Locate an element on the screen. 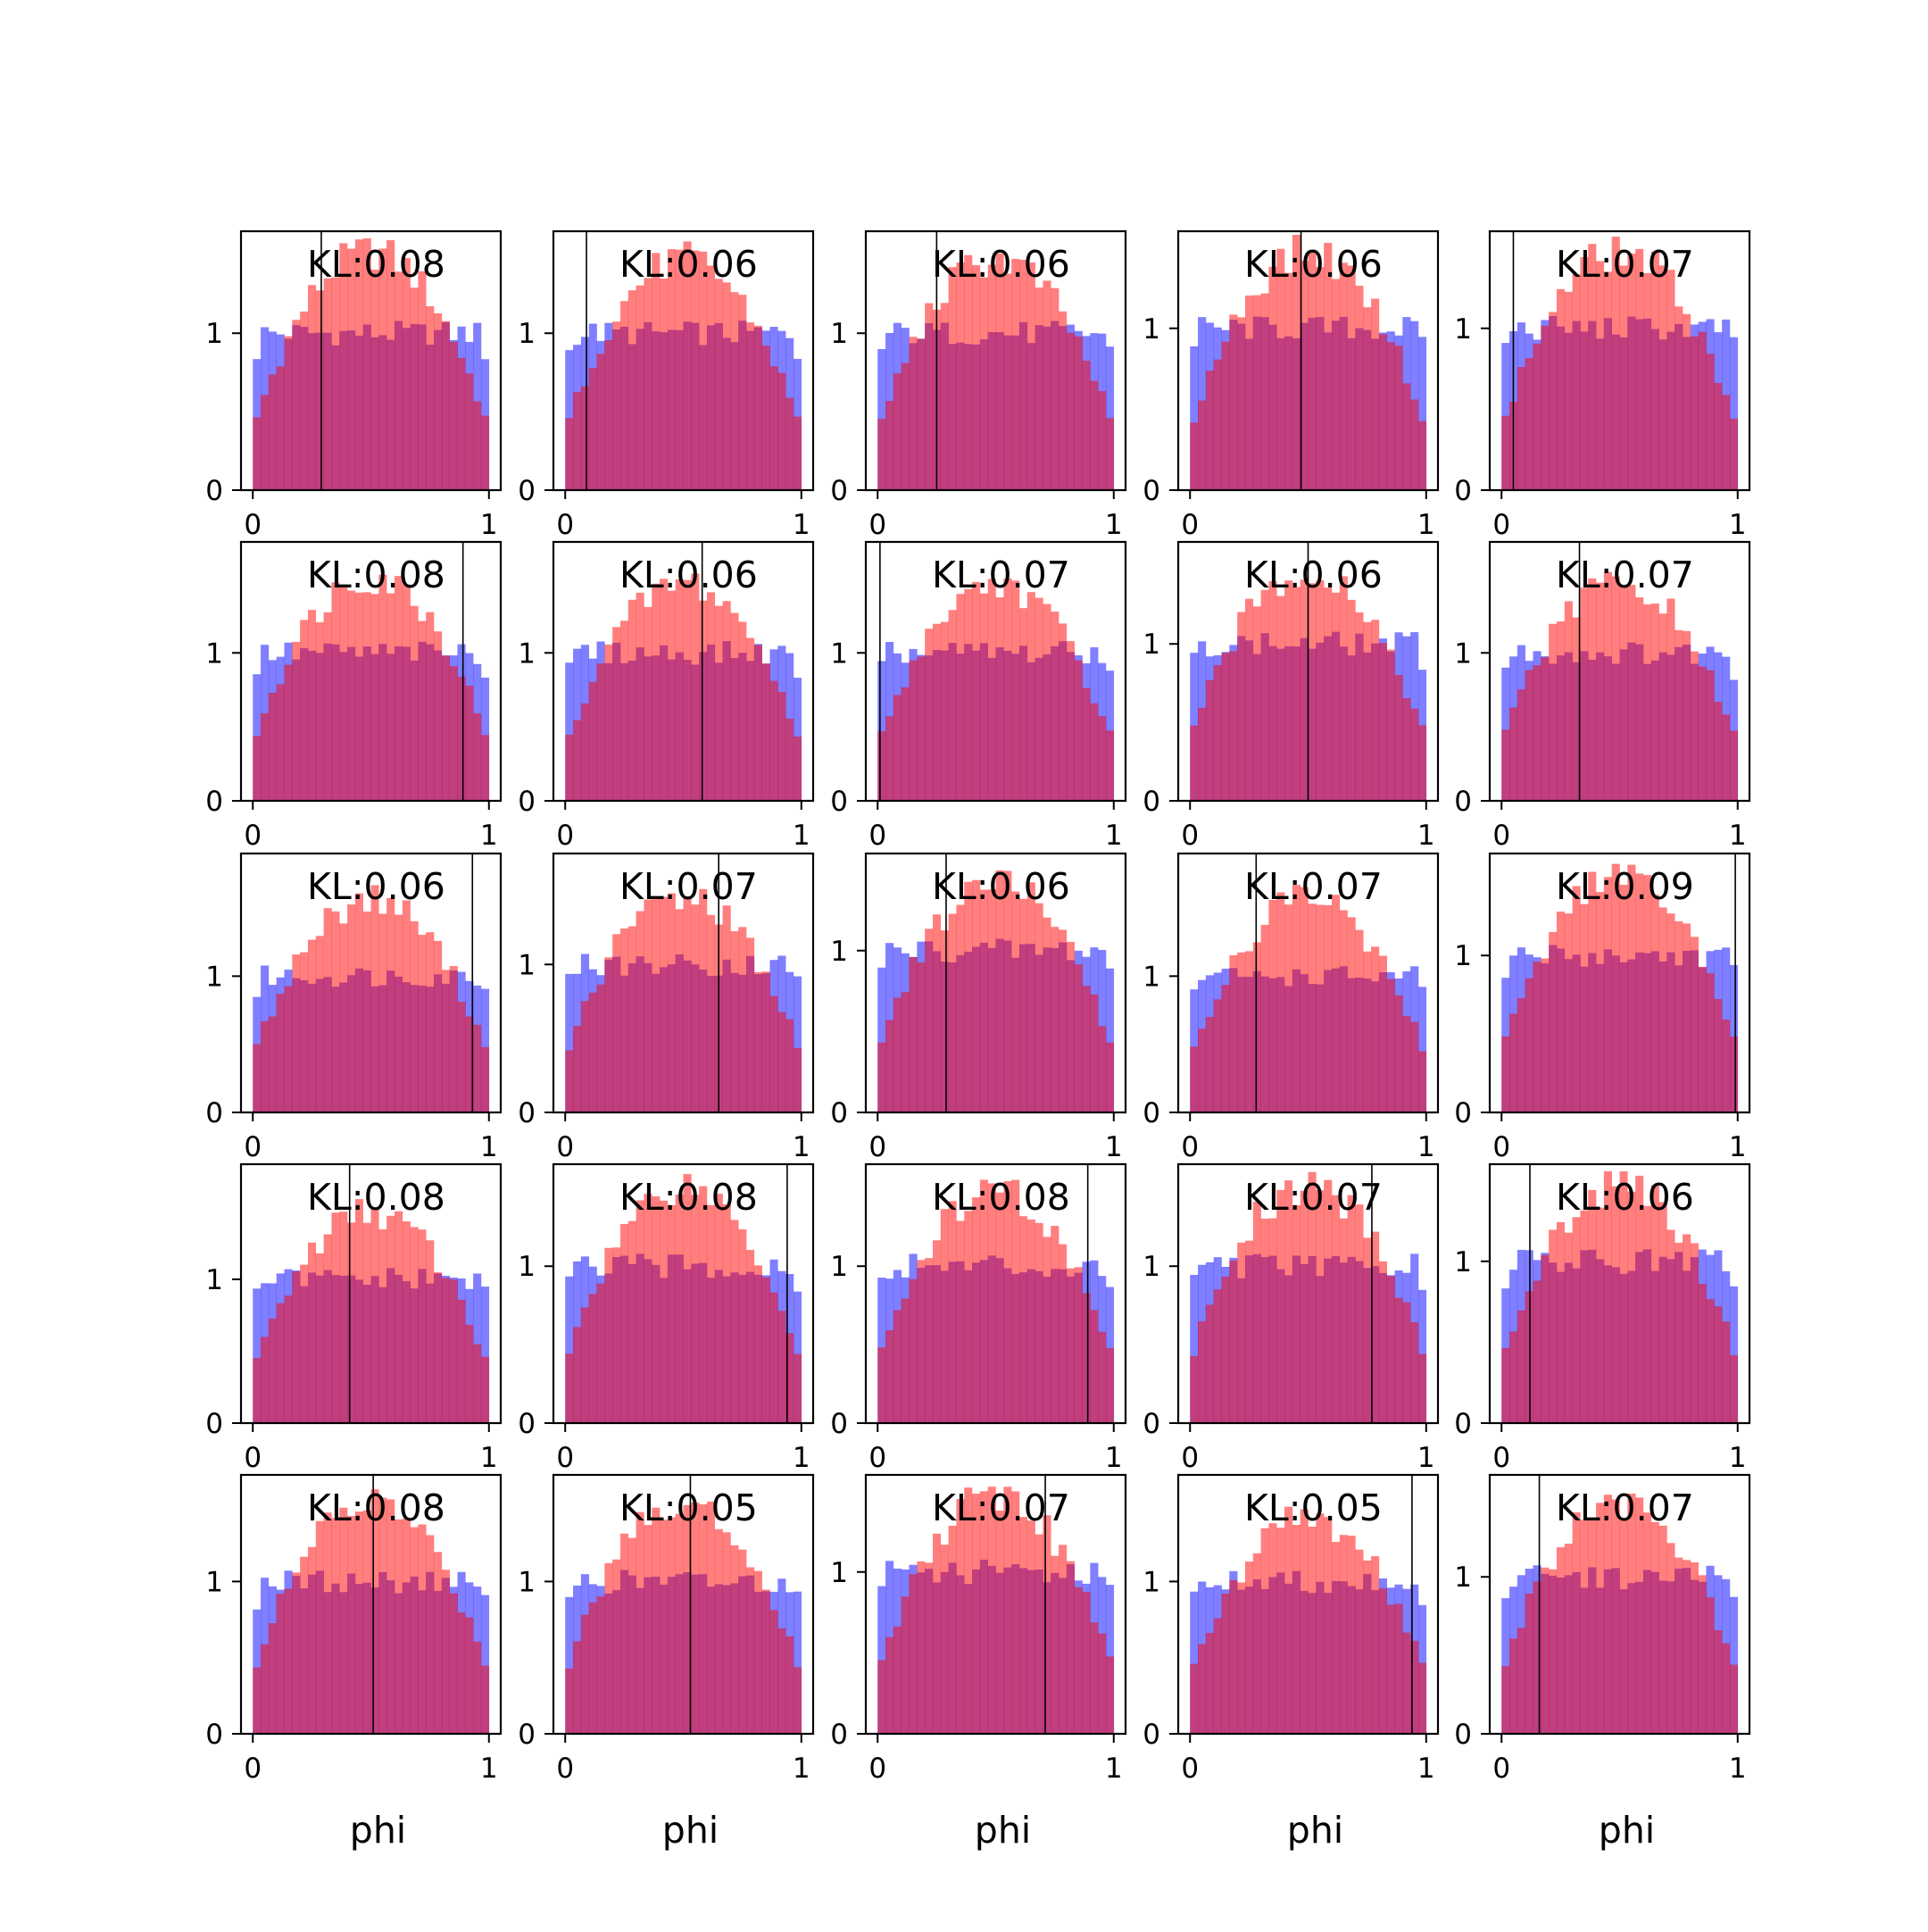 The width and height of the screenshot is (1928, 1932). x-tick-label: 0 is located at coordinates (565, 836).